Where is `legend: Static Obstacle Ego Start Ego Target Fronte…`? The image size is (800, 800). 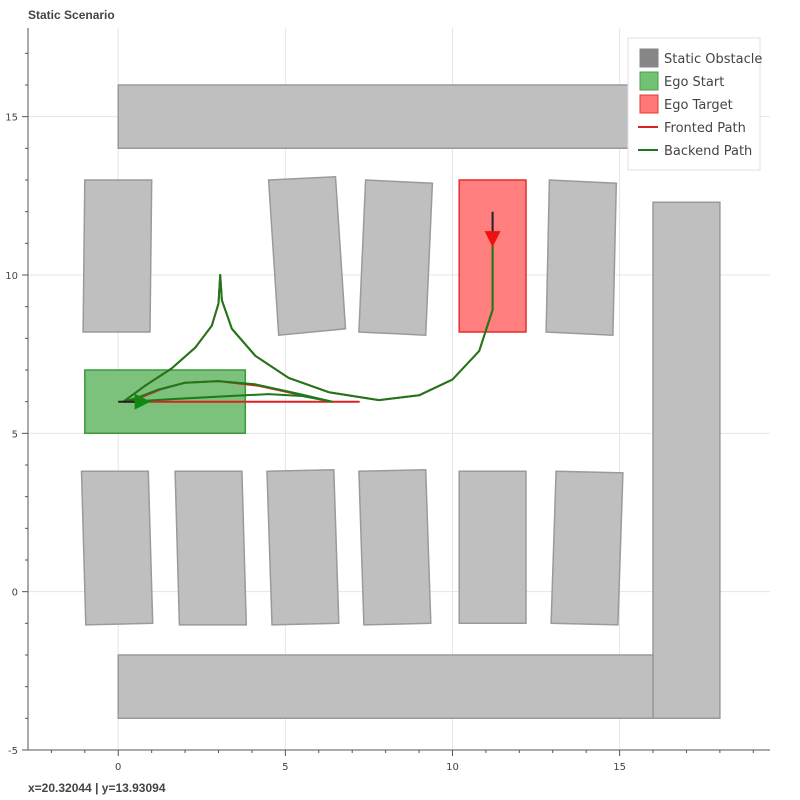
legend: Static Obstacle Ego Start Ego Target Fronte… is located at coordinates (694, 104).